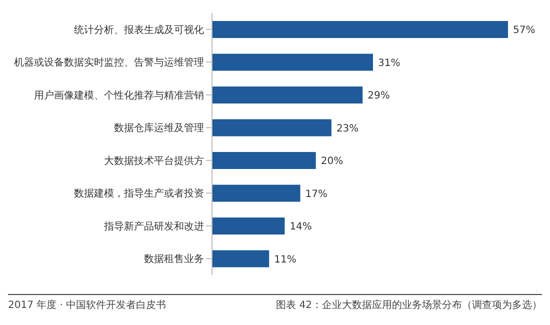 This screenshot has height=325, width=550. Describe the element at coordinates (139, 194) in the screenshot. I see `y-tick-label: 数据建模，指导生产或者投资` at that location.